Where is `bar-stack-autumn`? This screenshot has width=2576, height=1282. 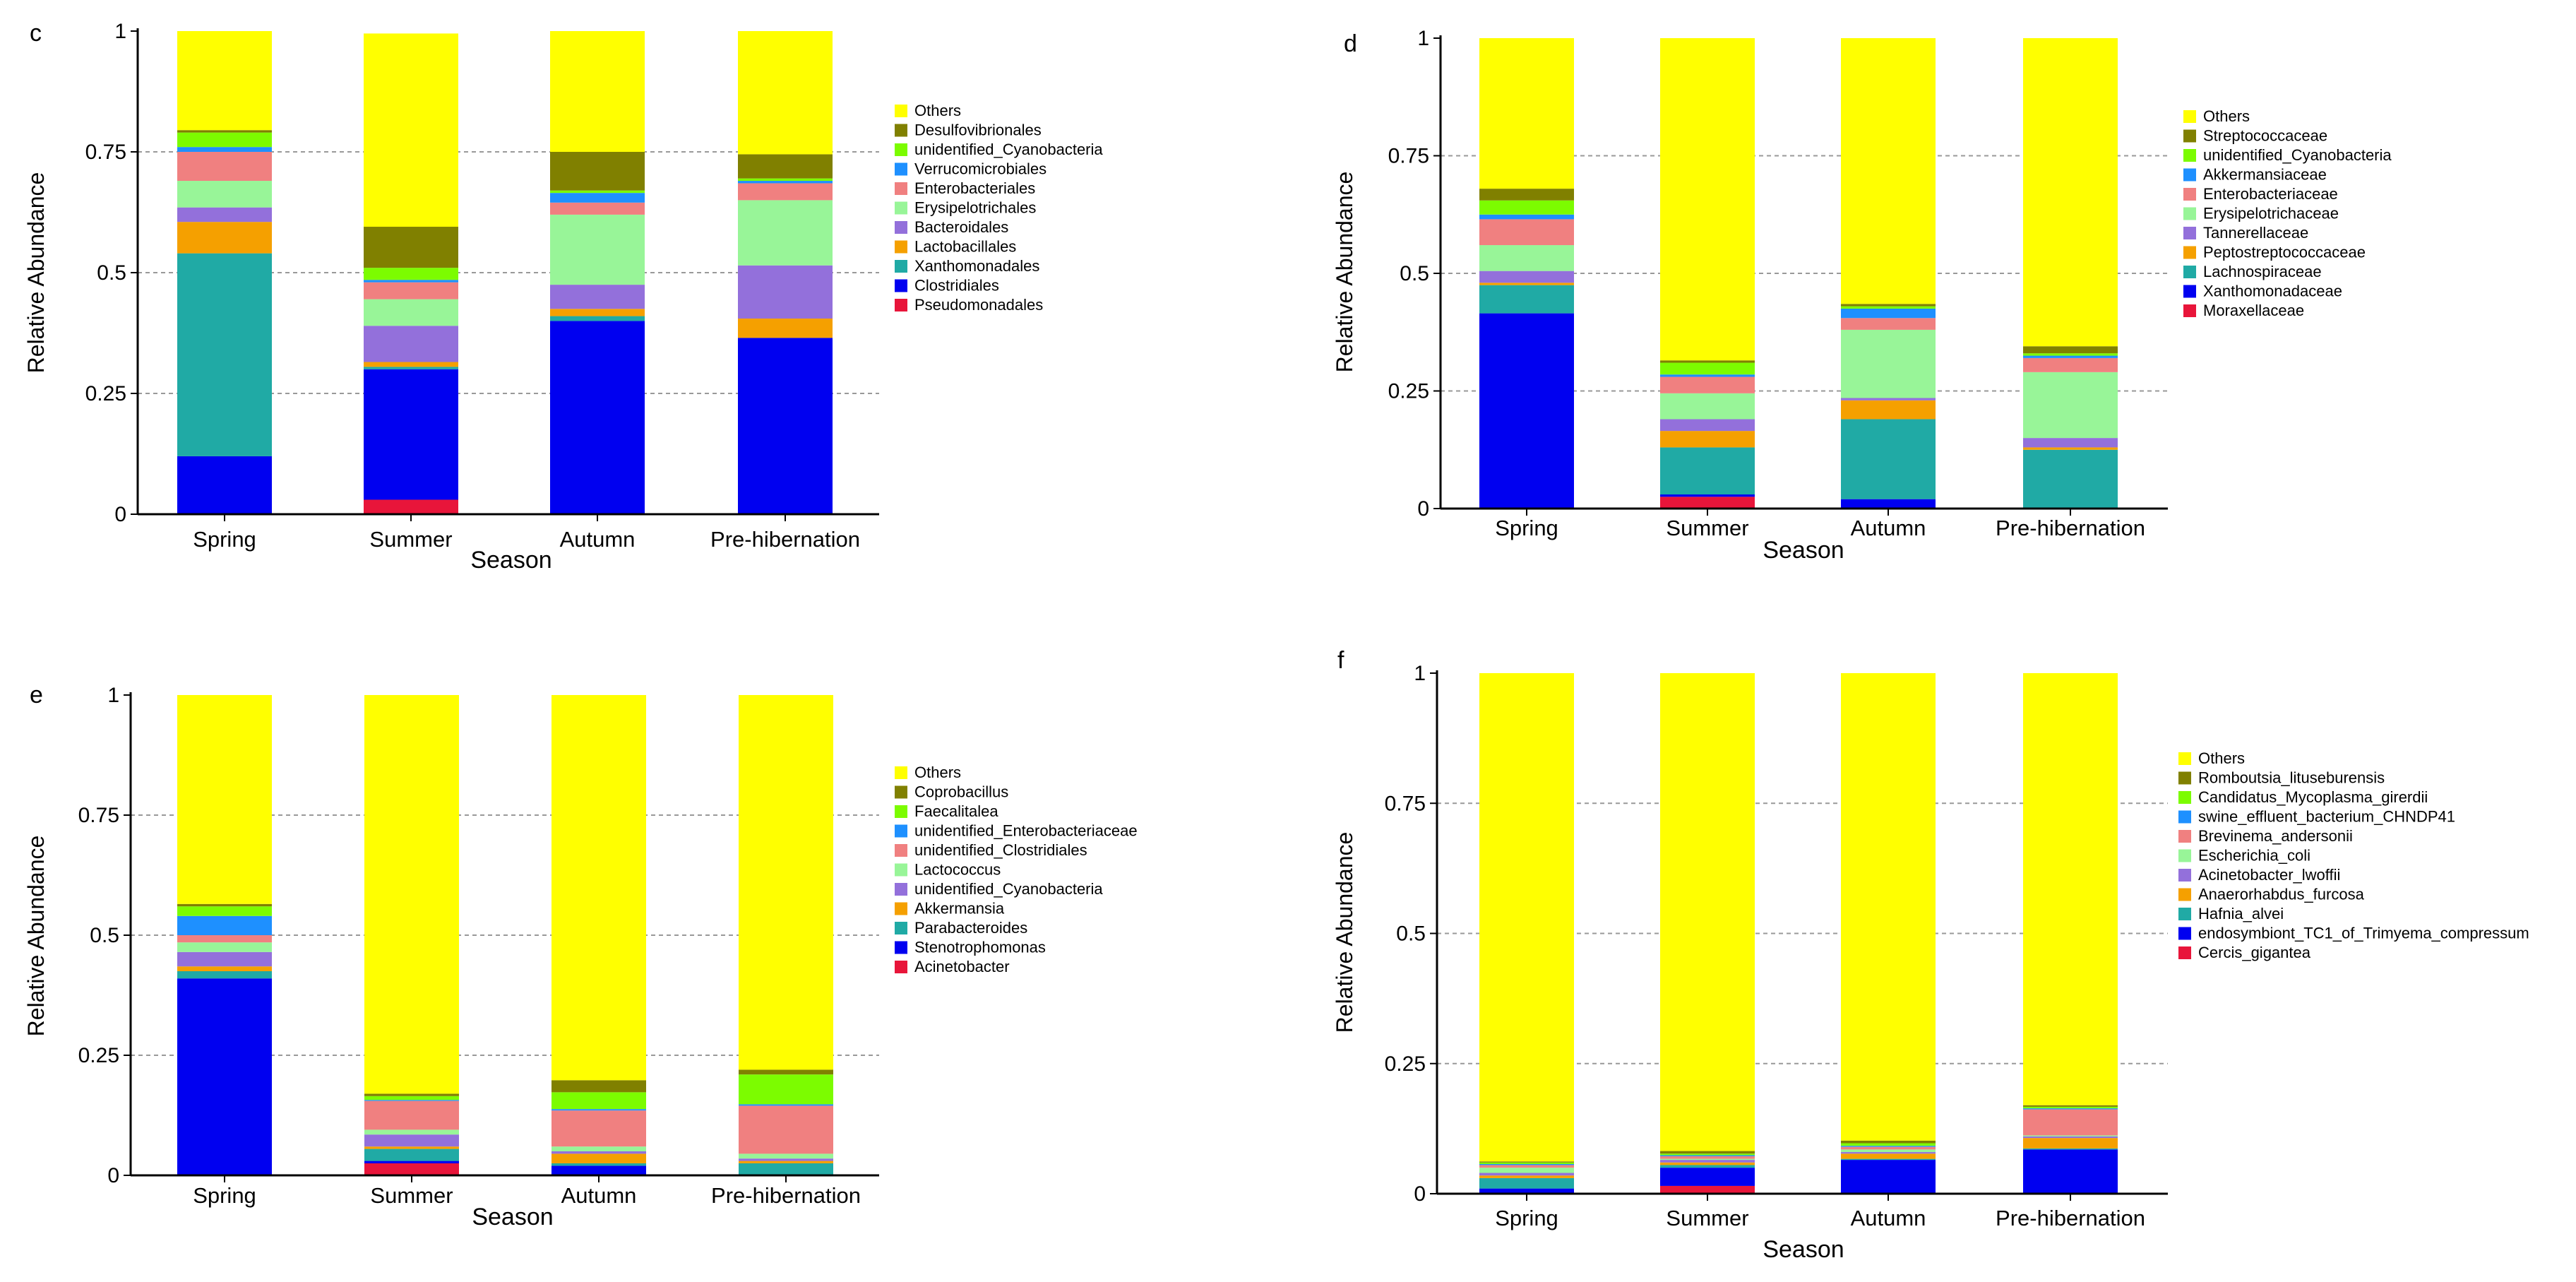
bar-stack-autumn is located at coordinates (598, 935).